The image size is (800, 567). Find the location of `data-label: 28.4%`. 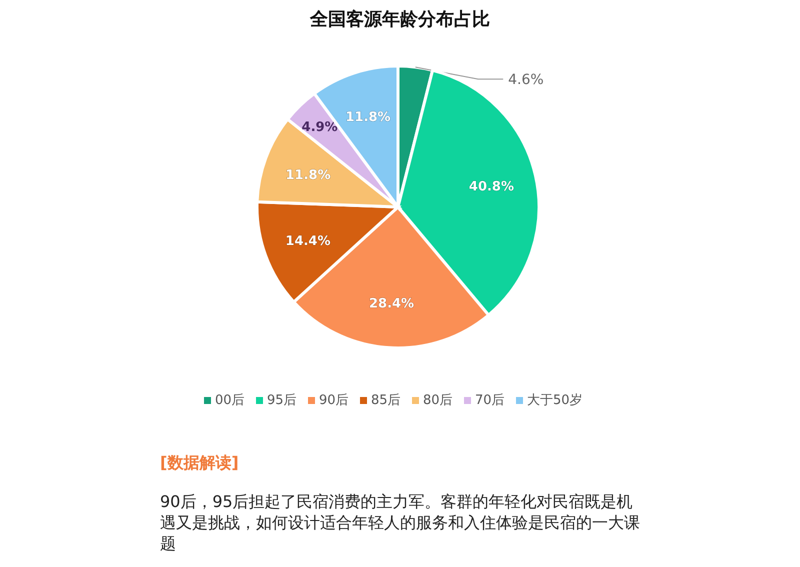

data-label: 28.4% is located at coordinates (391, 304).